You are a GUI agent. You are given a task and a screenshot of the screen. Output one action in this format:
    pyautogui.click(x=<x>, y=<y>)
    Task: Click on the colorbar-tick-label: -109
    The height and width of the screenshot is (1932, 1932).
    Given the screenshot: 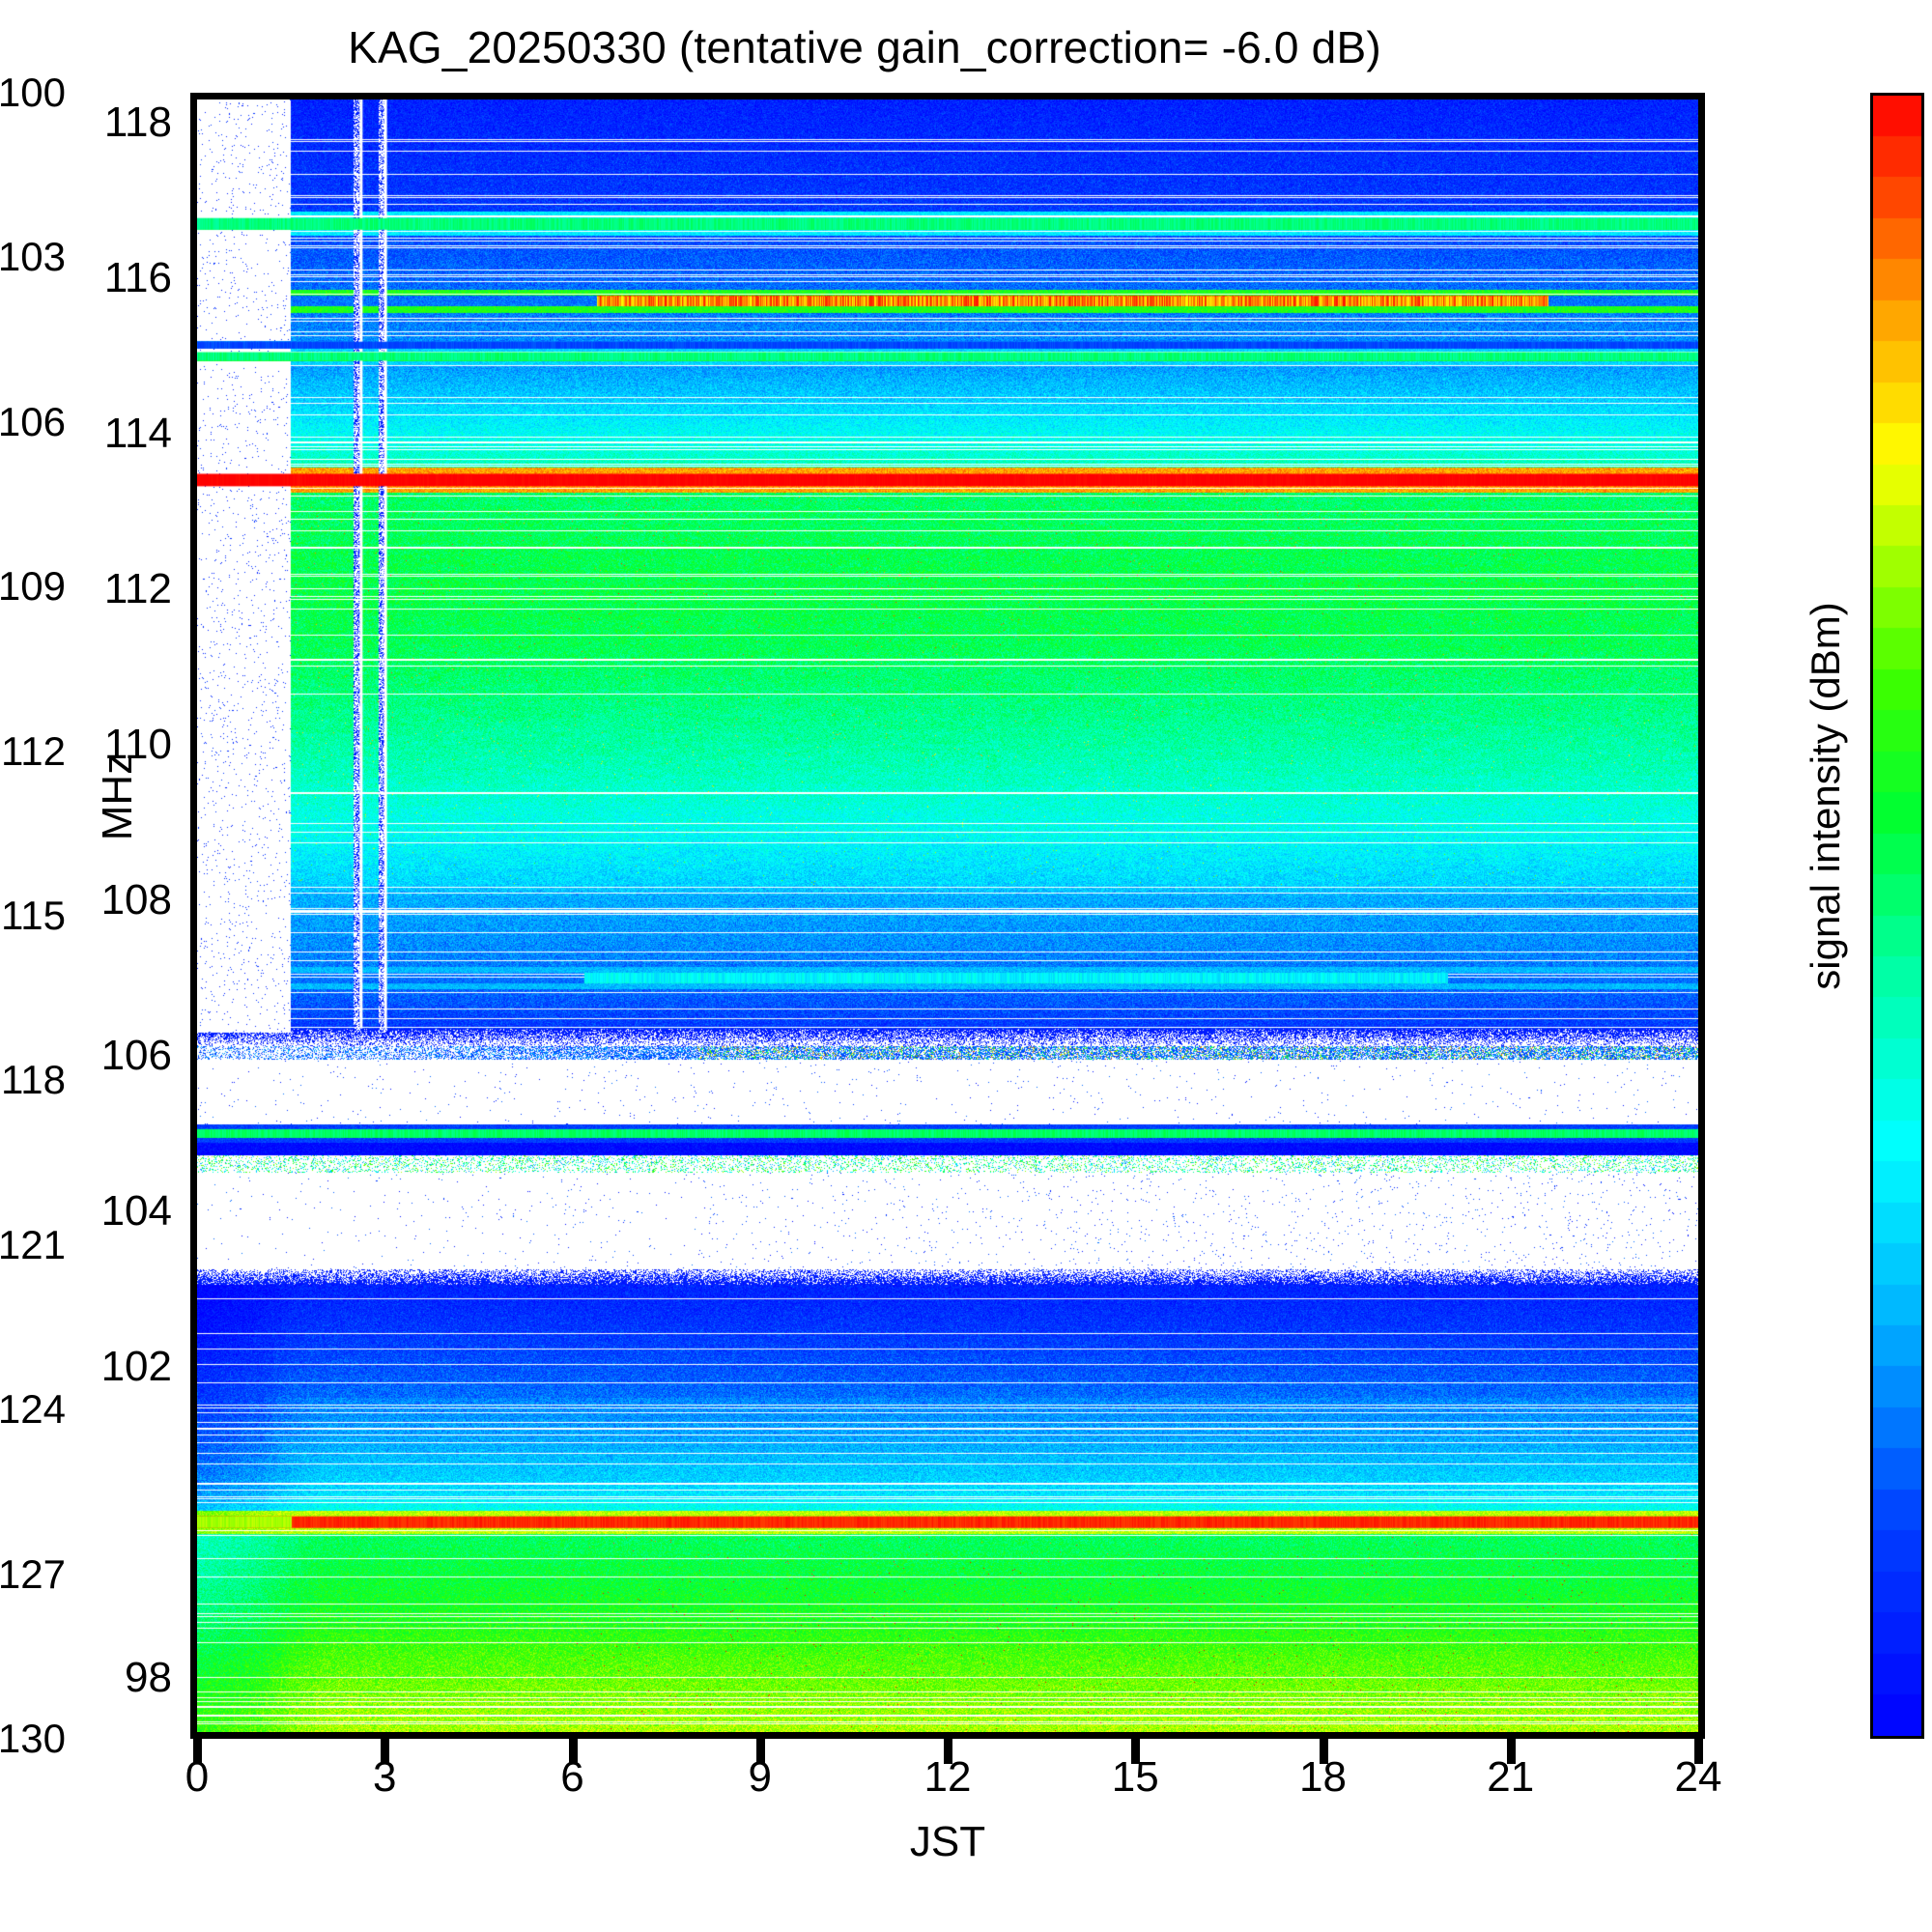 What is the action you would take?
    pyautogui.click(x=33, y=586)
    